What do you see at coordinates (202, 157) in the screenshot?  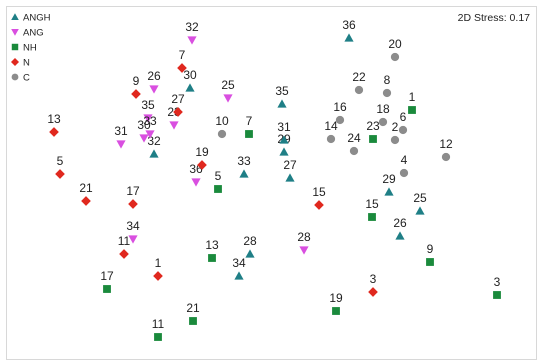 I see `point-n-19: 19` at bounding box center [202, 157].